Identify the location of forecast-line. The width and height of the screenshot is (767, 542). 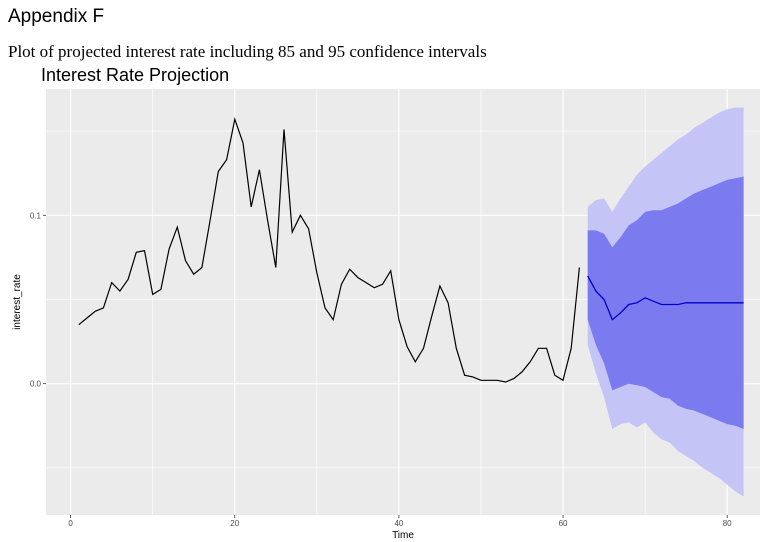
(665, 298).